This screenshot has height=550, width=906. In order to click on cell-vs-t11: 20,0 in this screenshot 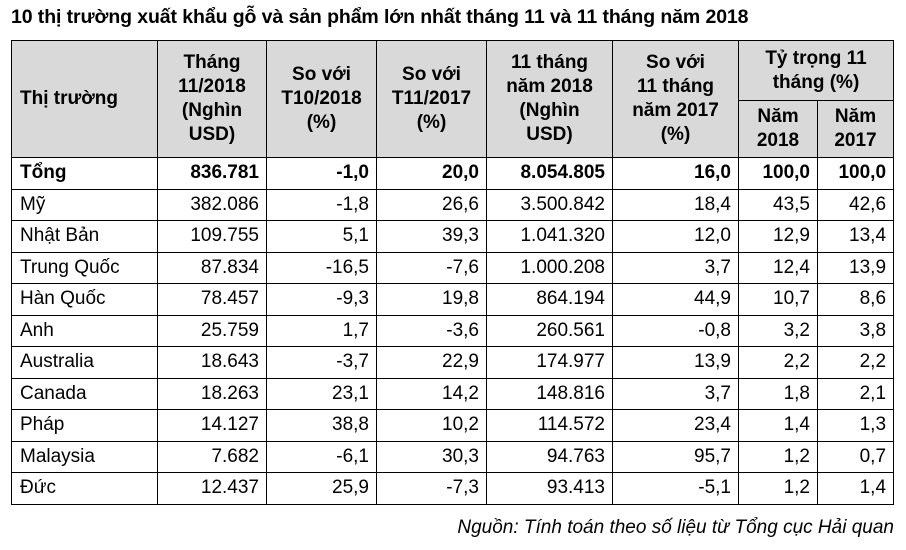, I will do `click(431, 173)`.